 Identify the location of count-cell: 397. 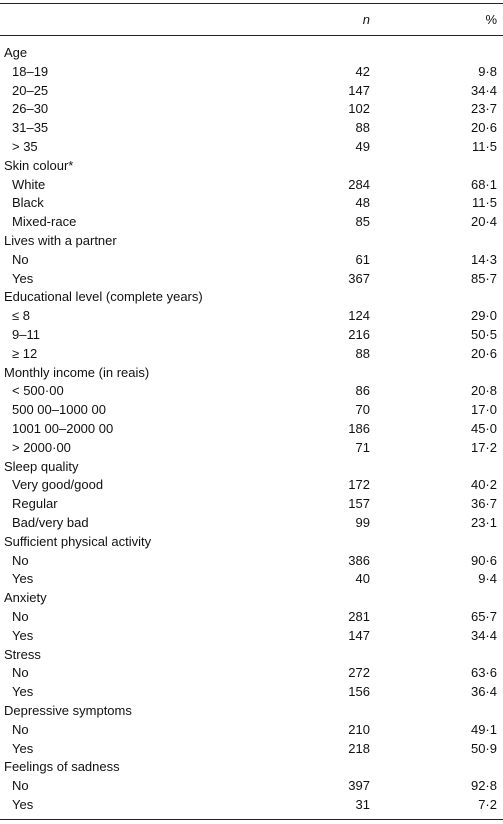
(359, 786).